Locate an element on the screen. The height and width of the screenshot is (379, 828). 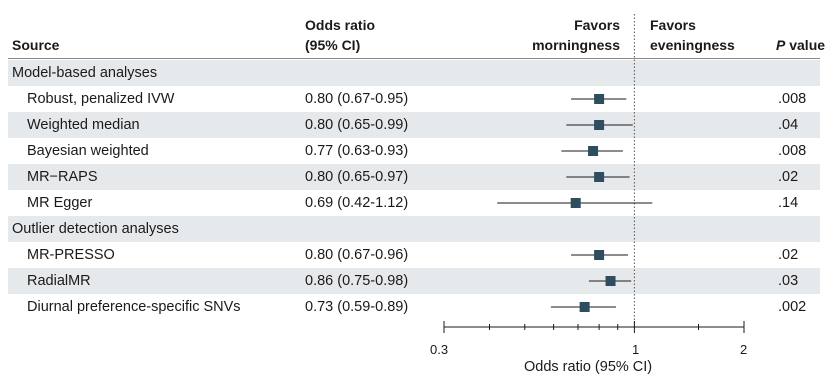
row-or-text: 0.80 (0.65-0.97) is located at coordinates (357, 177).